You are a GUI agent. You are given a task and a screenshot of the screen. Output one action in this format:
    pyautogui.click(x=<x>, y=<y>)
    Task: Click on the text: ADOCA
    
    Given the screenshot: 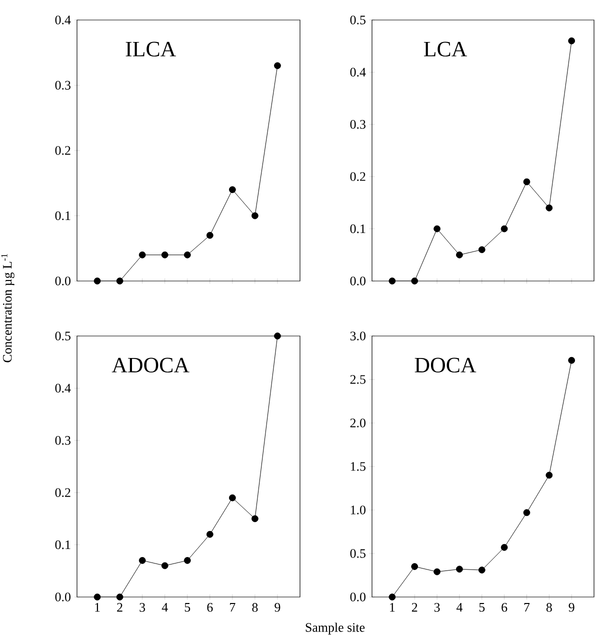 What is the action you would take?
    pyautogui.click(x=151, y=365)
    